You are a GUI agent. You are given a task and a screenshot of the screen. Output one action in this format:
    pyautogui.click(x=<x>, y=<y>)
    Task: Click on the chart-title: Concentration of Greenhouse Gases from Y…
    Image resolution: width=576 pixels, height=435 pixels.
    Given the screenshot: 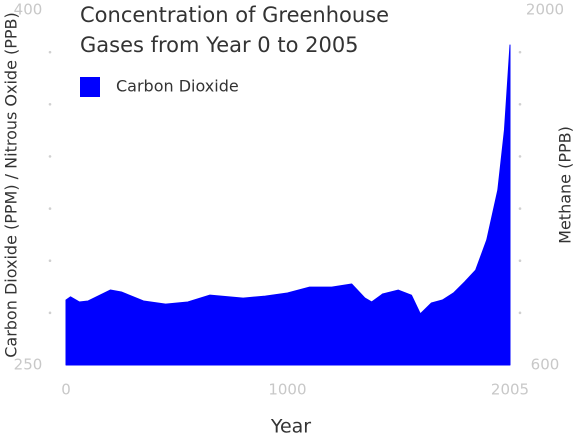 What is the action you would take?
    pyautogui.click(x=235, y=30)
    